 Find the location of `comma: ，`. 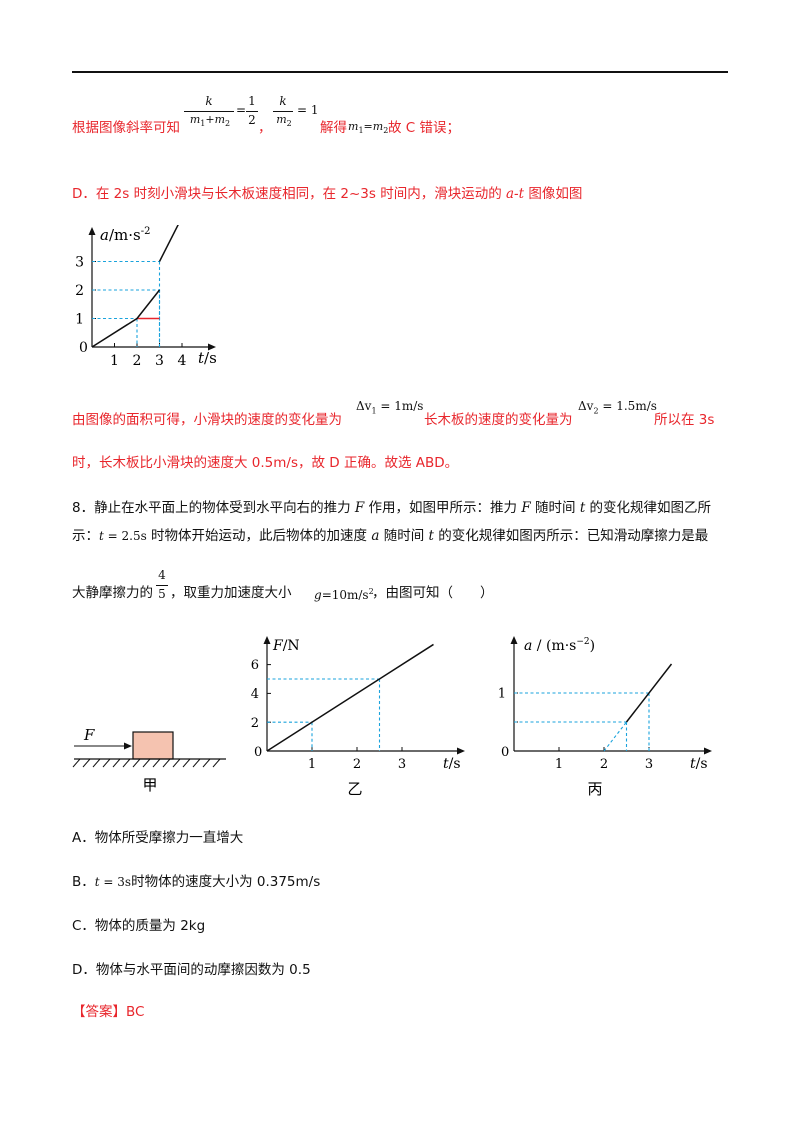

comma: ， is located at coordinates (265, 128).